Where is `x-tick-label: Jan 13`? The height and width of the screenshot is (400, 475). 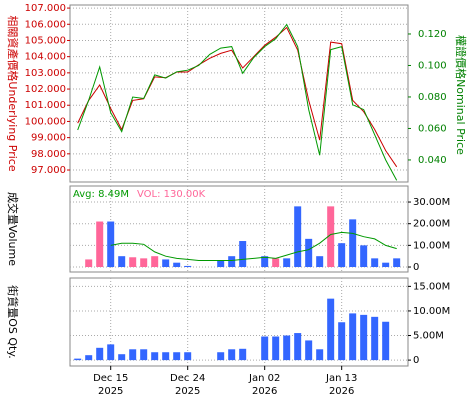
x-tick-label: Jan 13 is located at coordinates (341, 378).